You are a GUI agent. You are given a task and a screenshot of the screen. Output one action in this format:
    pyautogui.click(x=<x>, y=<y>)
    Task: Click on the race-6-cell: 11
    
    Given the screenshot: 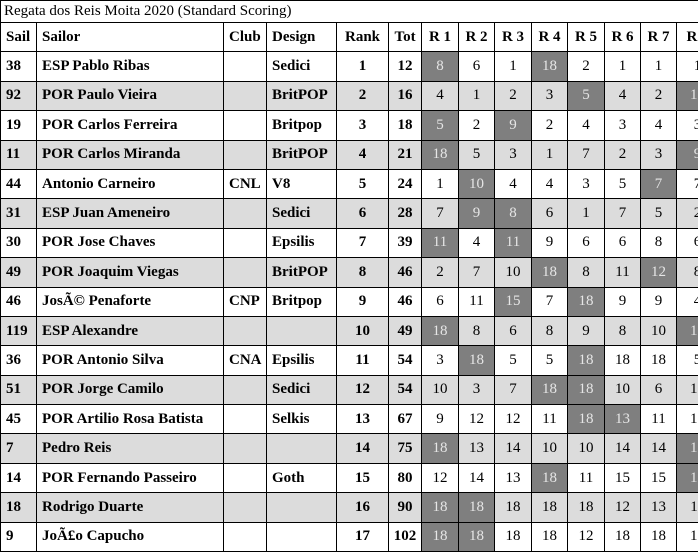 What is the action you would take?
    pyautogui.click(x=622, y=272)
    